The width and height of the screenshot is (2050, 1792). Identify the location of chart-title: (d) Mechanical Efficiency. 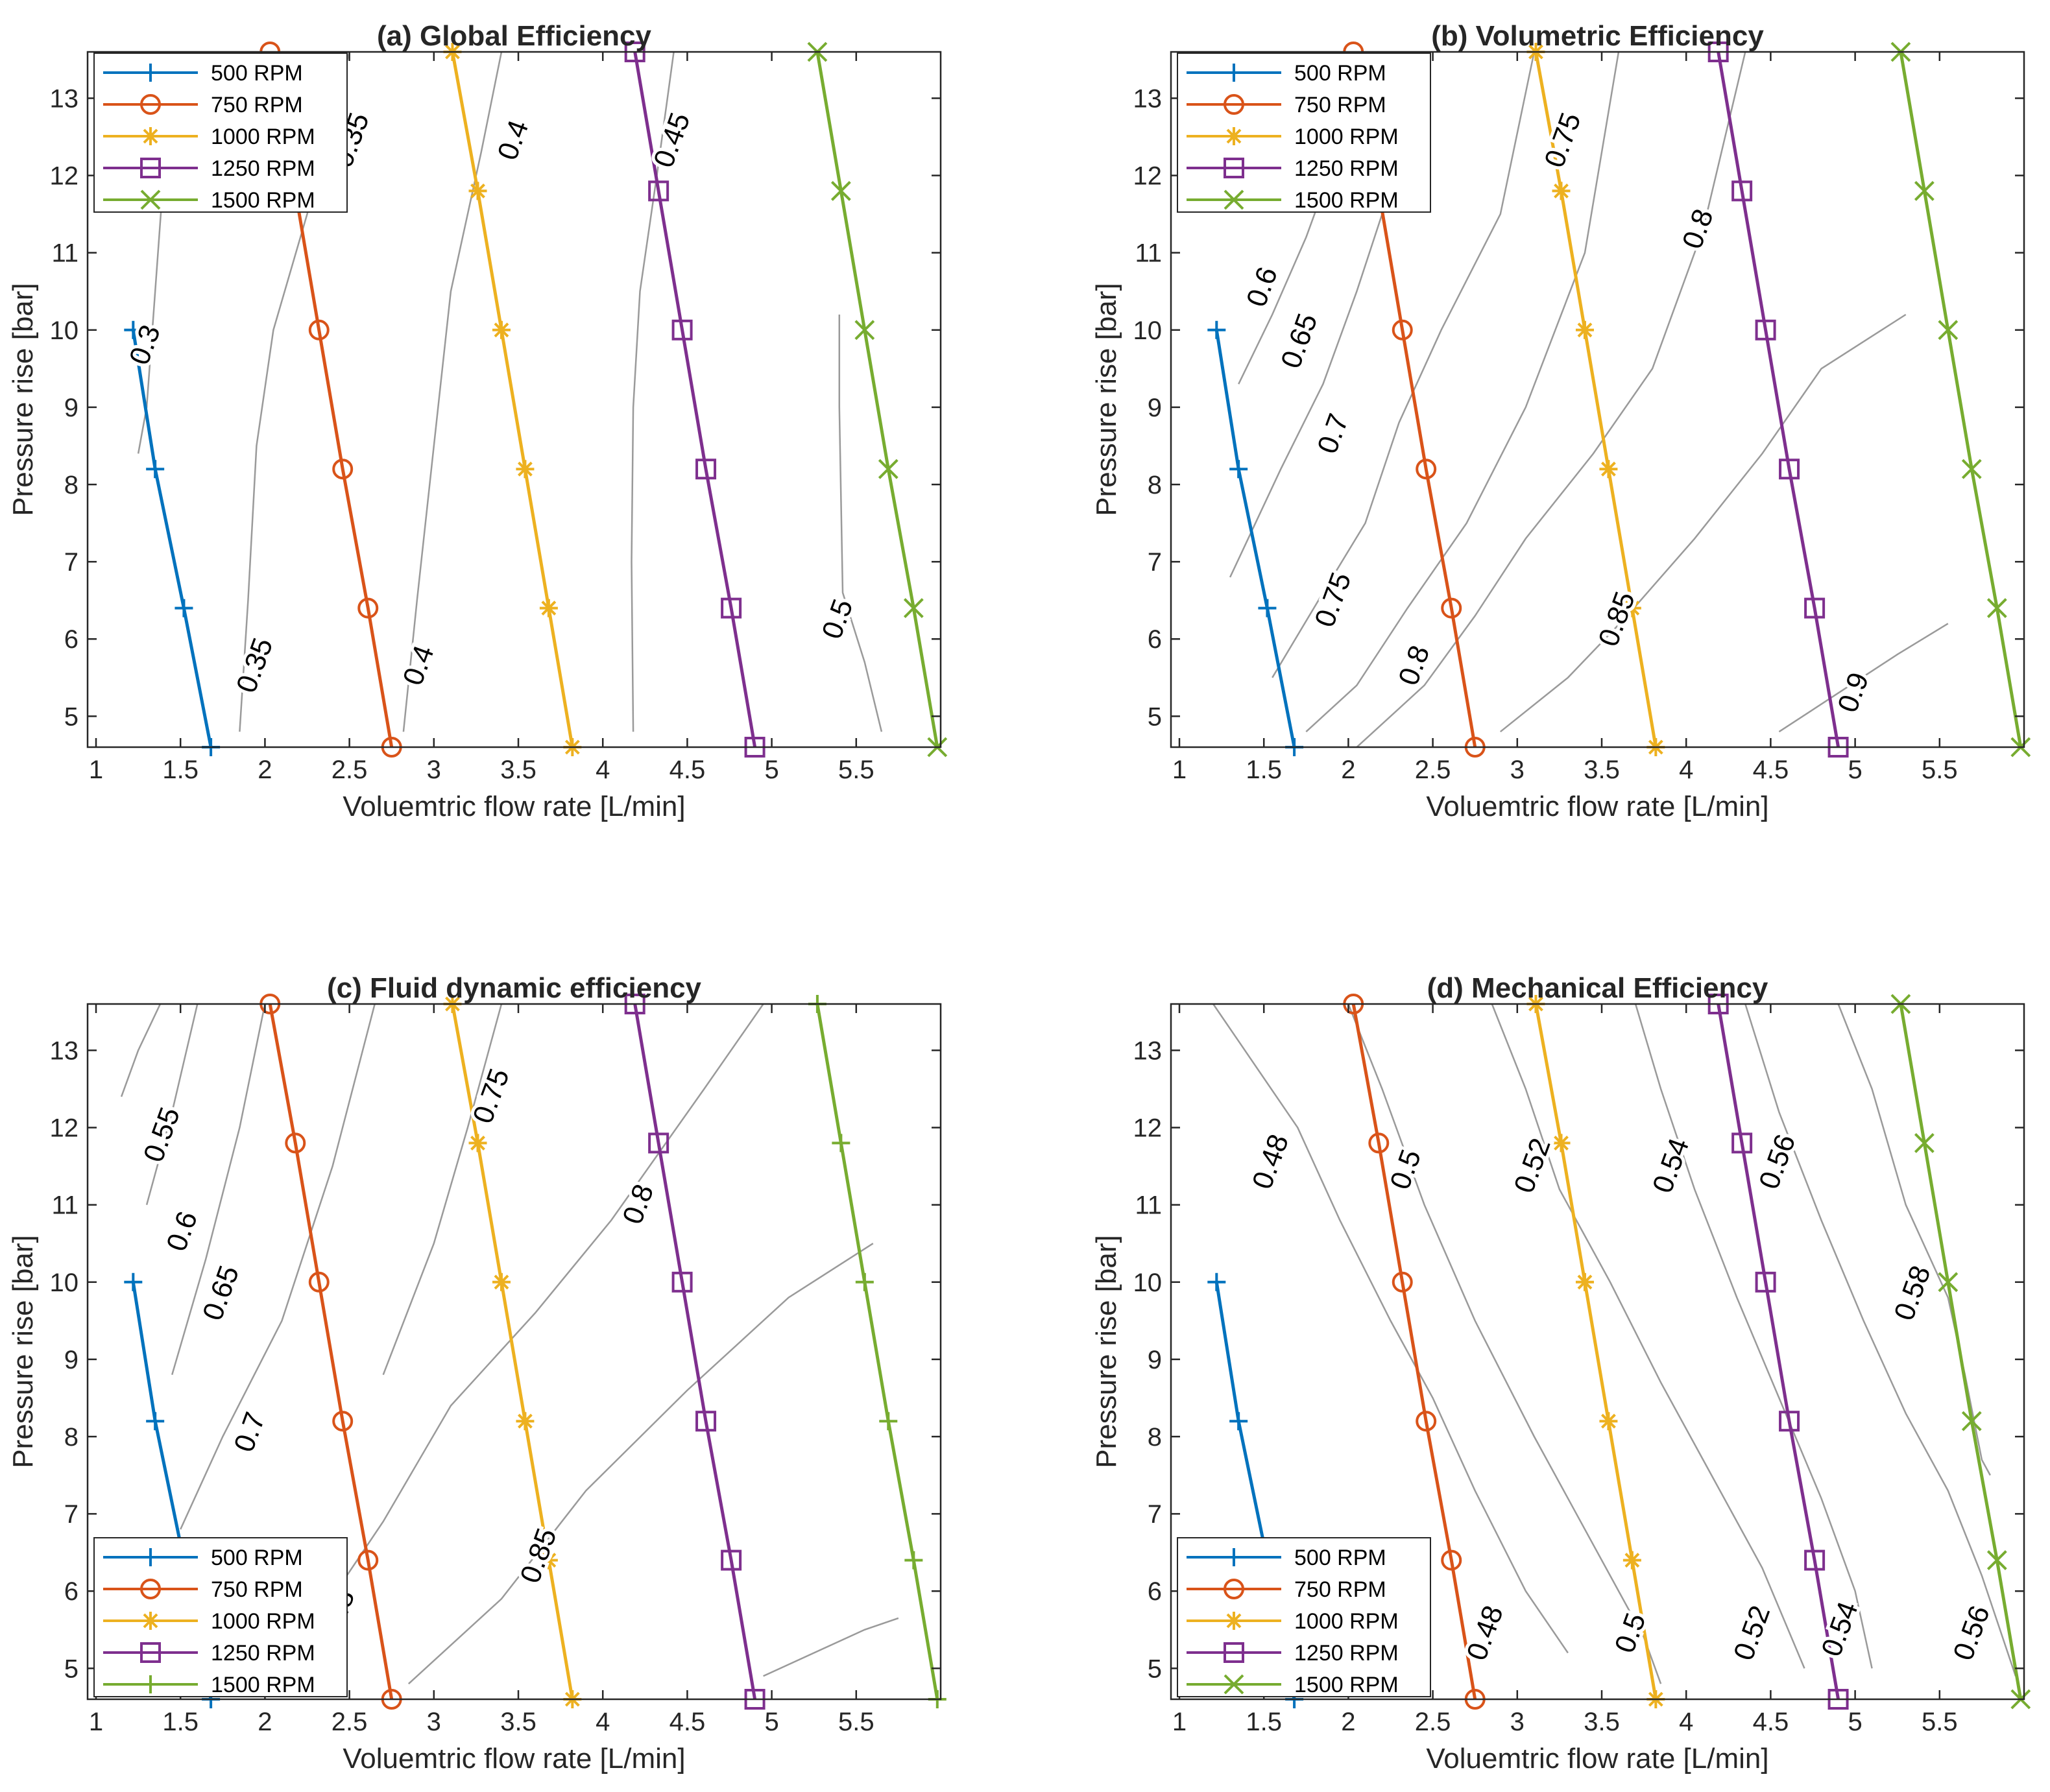
(1597, 988).